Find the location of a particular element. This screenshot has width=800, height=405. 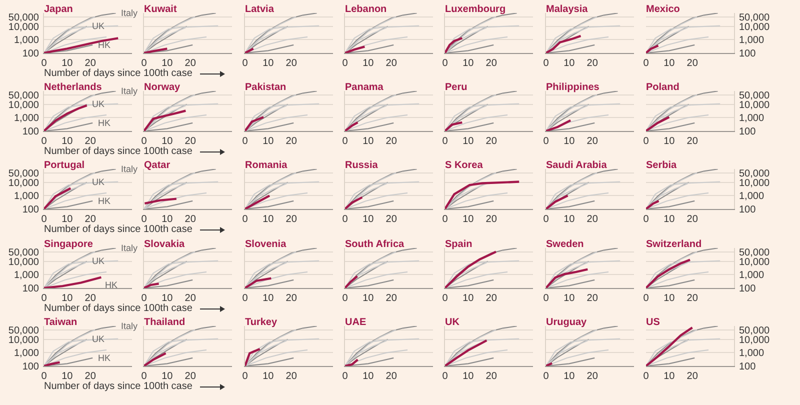

chart-title: Norway is located at coordinates (162, 88).